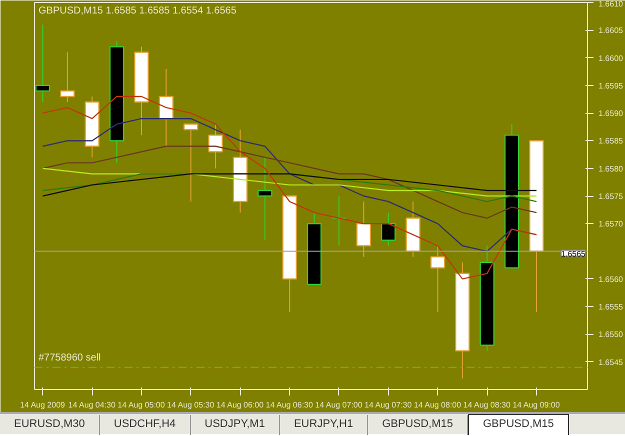 The image size is (625, 436). What do you see at coordinates (611, 335) in the screenshot?
I see `y-tick-label: 1.6550` at bounding box center [611, 335].